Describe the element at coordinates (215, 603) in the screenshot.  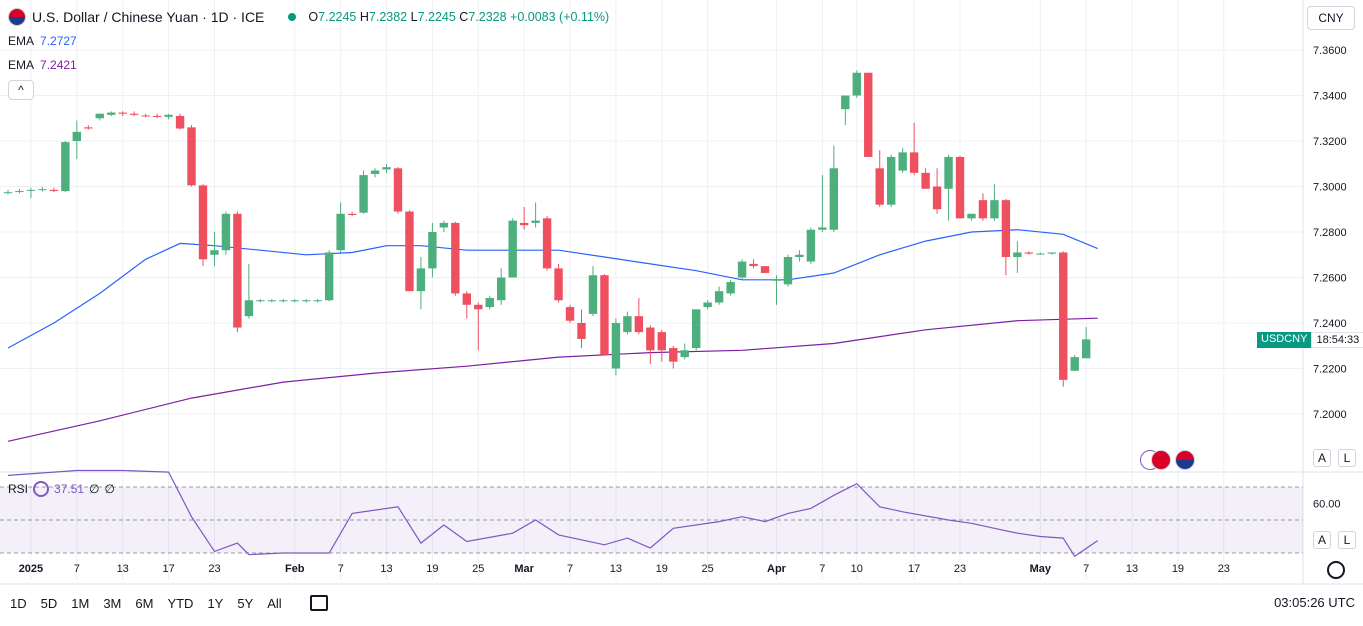
I see `tf-1y: 1Y` at that location.